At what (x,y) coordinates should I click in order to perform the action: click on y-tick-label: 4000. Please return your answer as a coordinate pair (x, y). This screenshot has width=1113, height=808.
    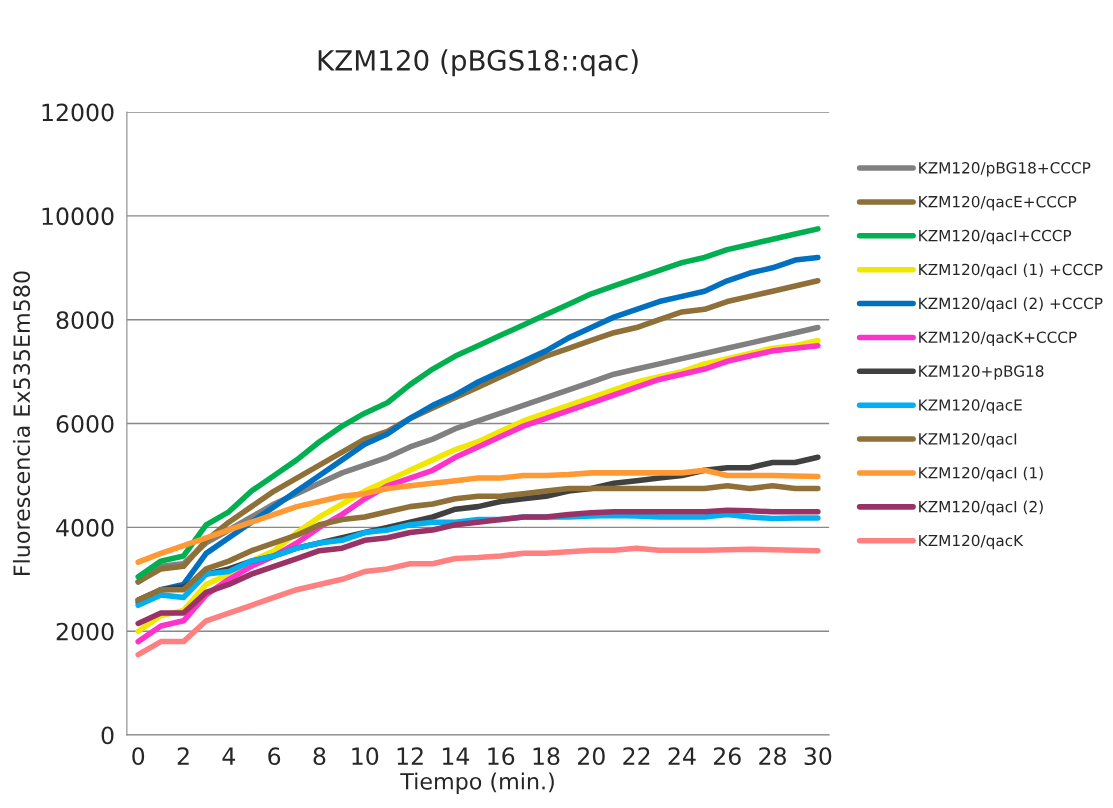
    Looking at the image, I should click on (85, 527).